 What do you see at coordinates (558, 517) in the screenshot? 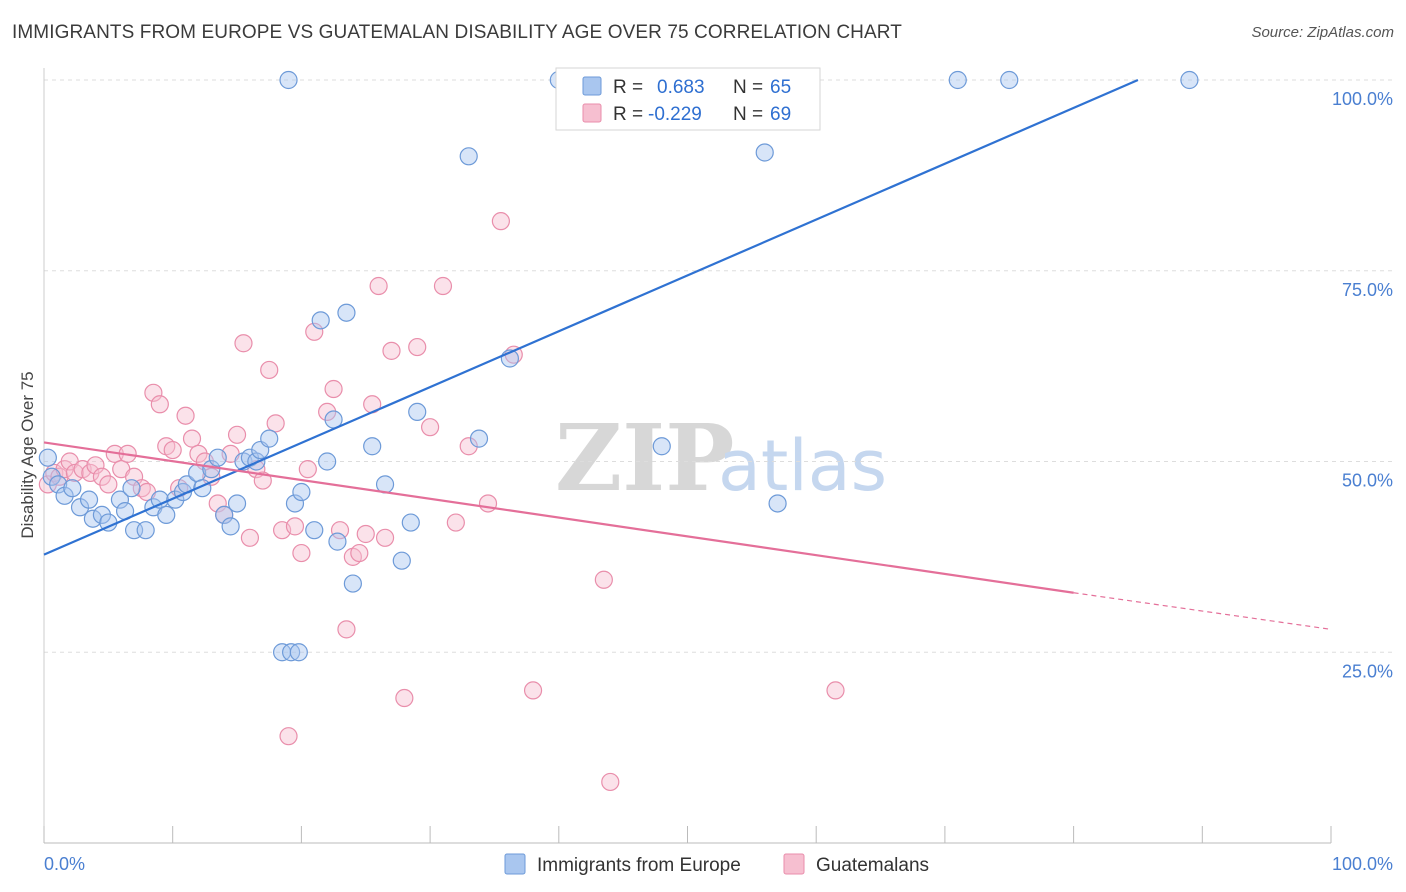
I see `trendline-guatemalans` at bounding box center [558, 517].